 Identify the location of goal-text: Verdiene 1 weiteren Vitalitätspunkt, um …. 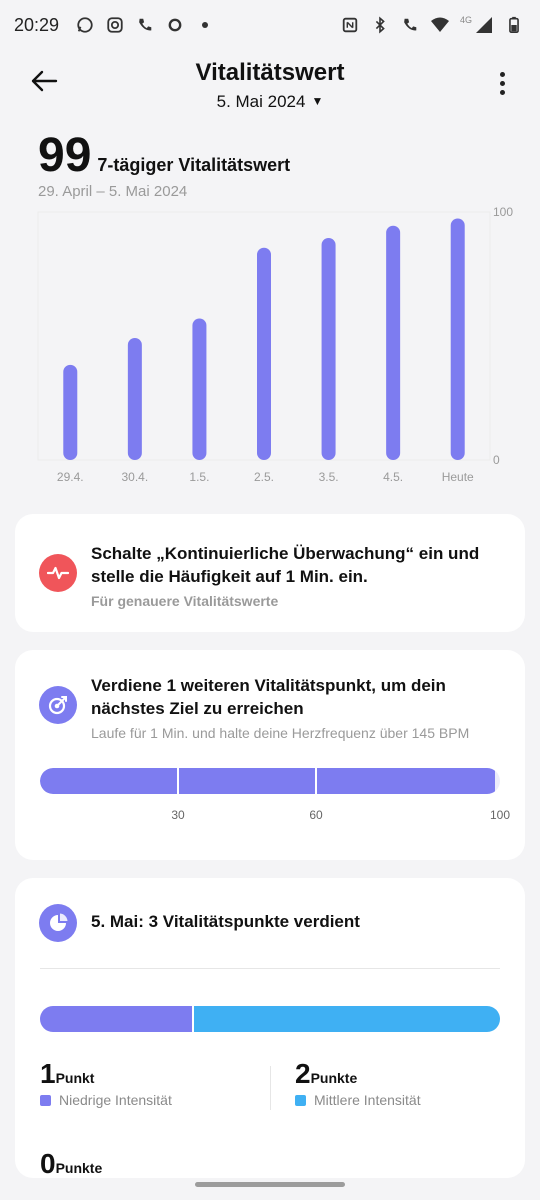
(268, 697).